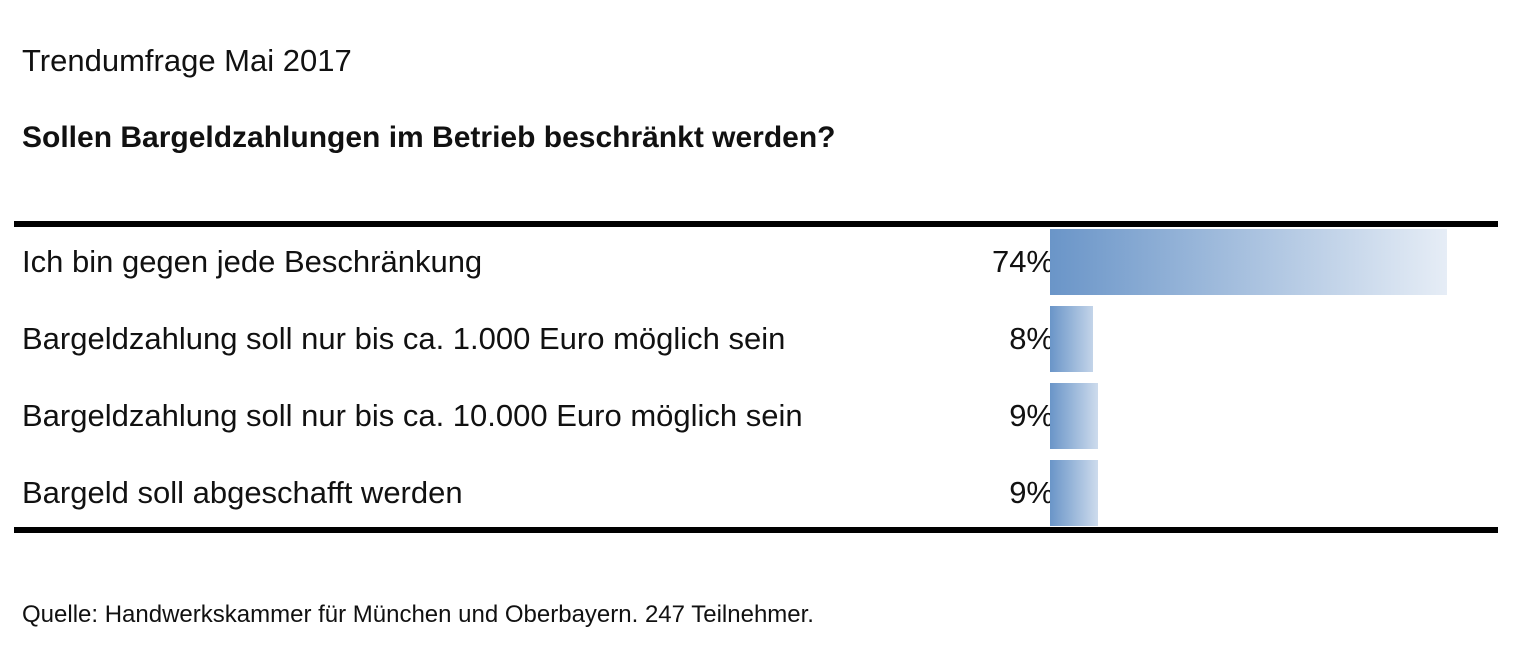 Image resolution: width=1520 pixels, height=652 pixels. What do you see at coordinates (242, 492) in the screenshot?
I see `category-label: Bargeld soll abgeschafft werden` at bounding box center [242, 492].